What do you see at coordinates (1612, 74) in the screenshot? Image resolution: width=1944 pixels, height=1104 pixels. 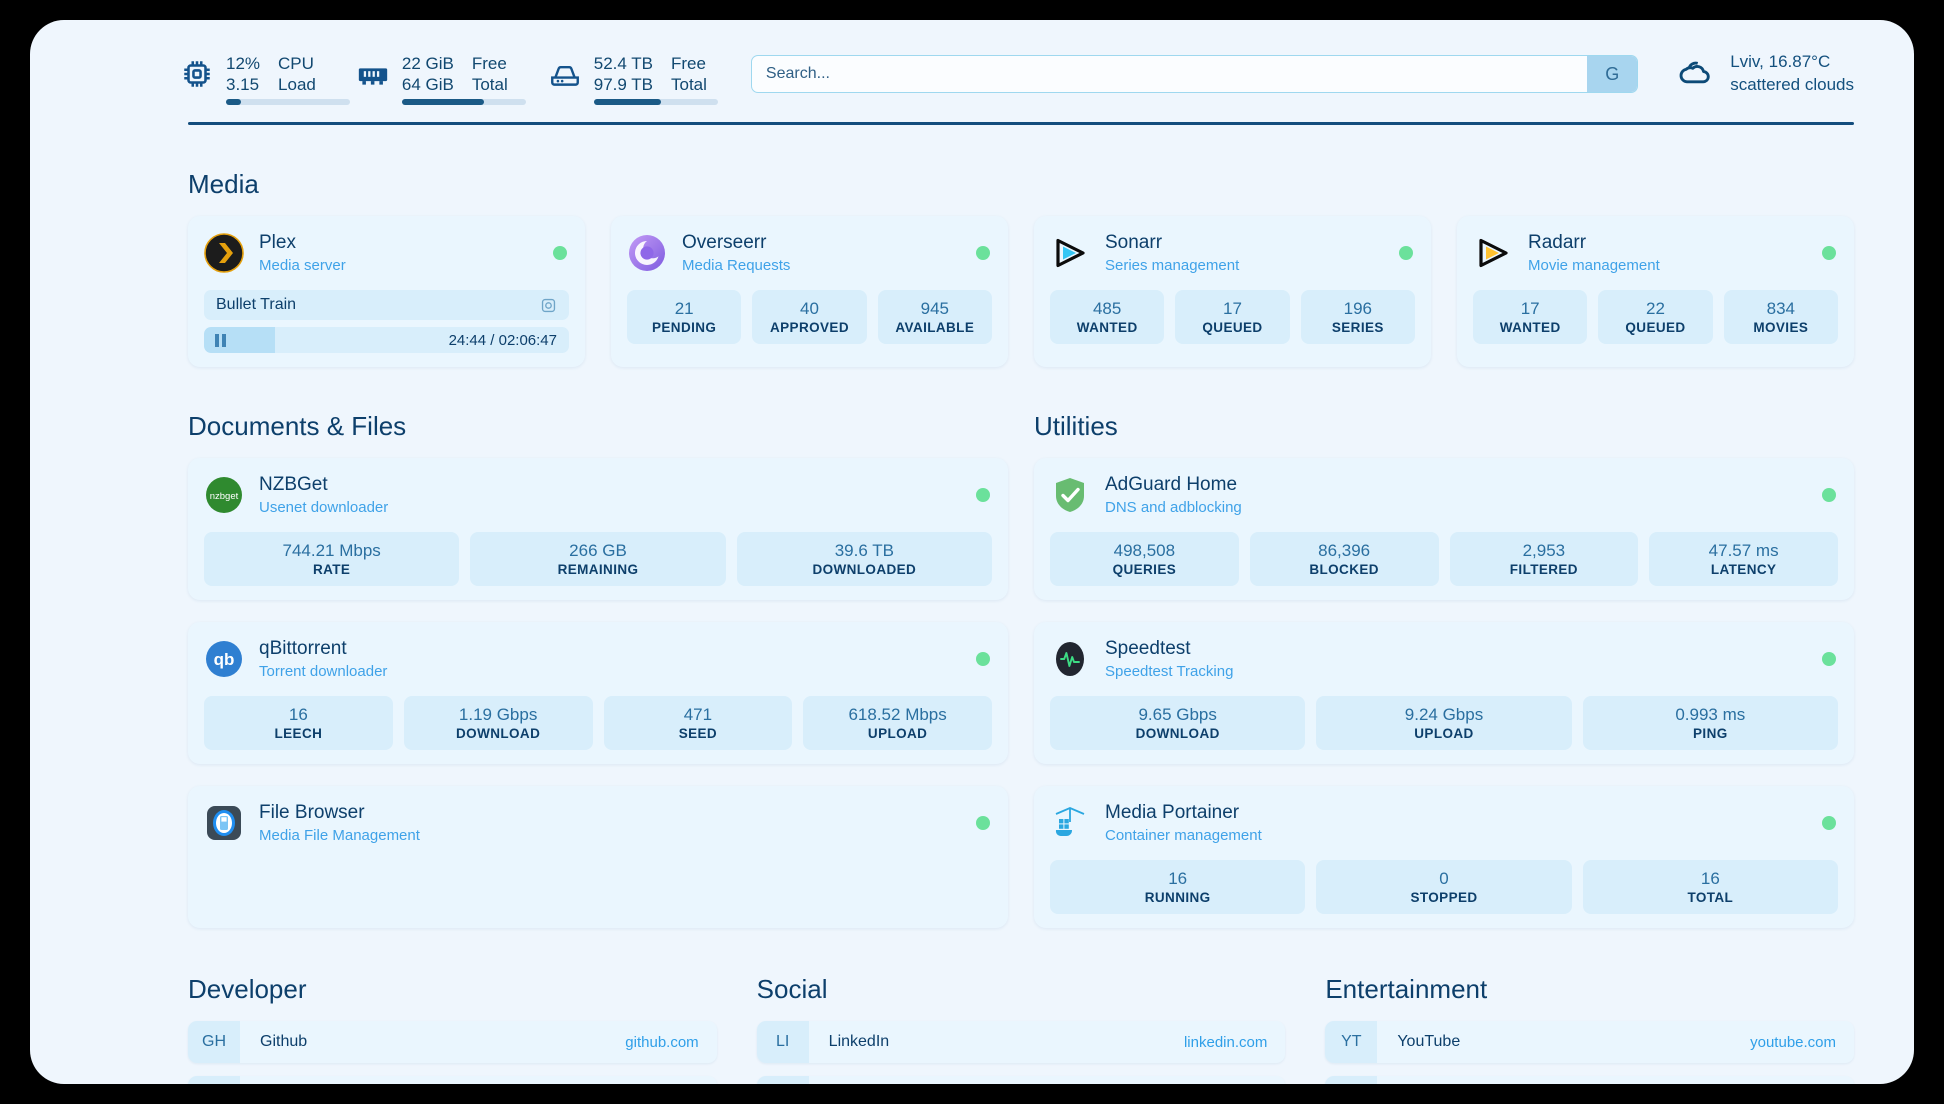 I see `search-submit-button: G` at bounding box center [1612, 74].